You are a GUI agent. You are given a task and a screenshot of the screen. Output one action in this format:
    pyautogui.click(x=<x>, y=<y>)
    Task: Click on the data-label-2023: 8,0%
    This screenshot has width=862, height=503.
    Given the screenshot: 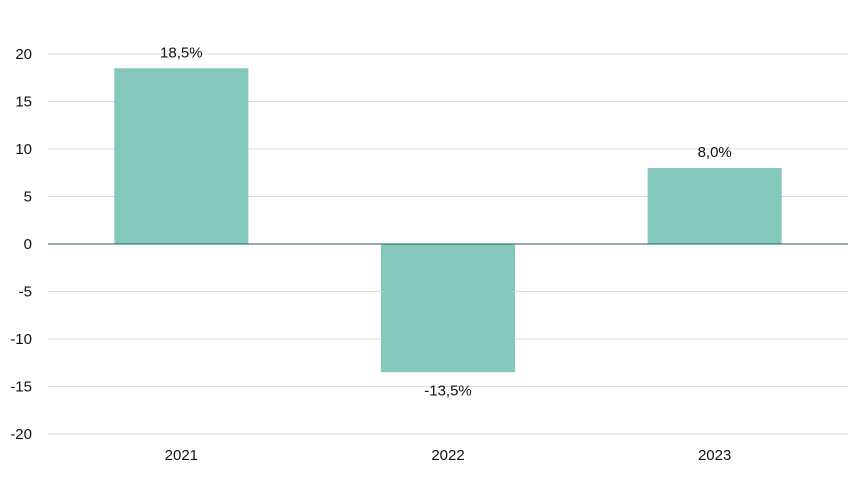 What is the action you would take?
    pyautogui.click(x=715, y=152)
    